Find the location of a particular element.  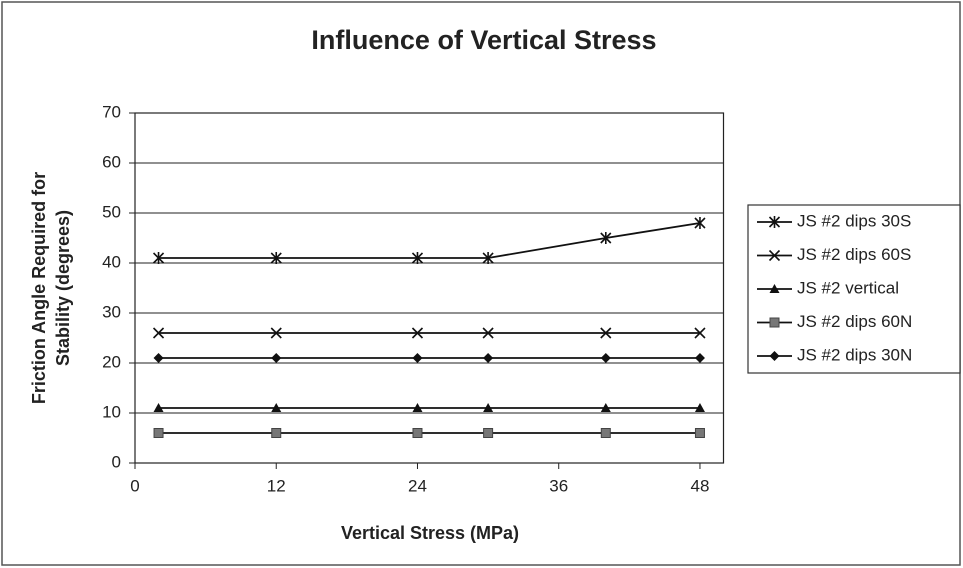

x-tick-label: 12 is located at coordinates (276, 485).